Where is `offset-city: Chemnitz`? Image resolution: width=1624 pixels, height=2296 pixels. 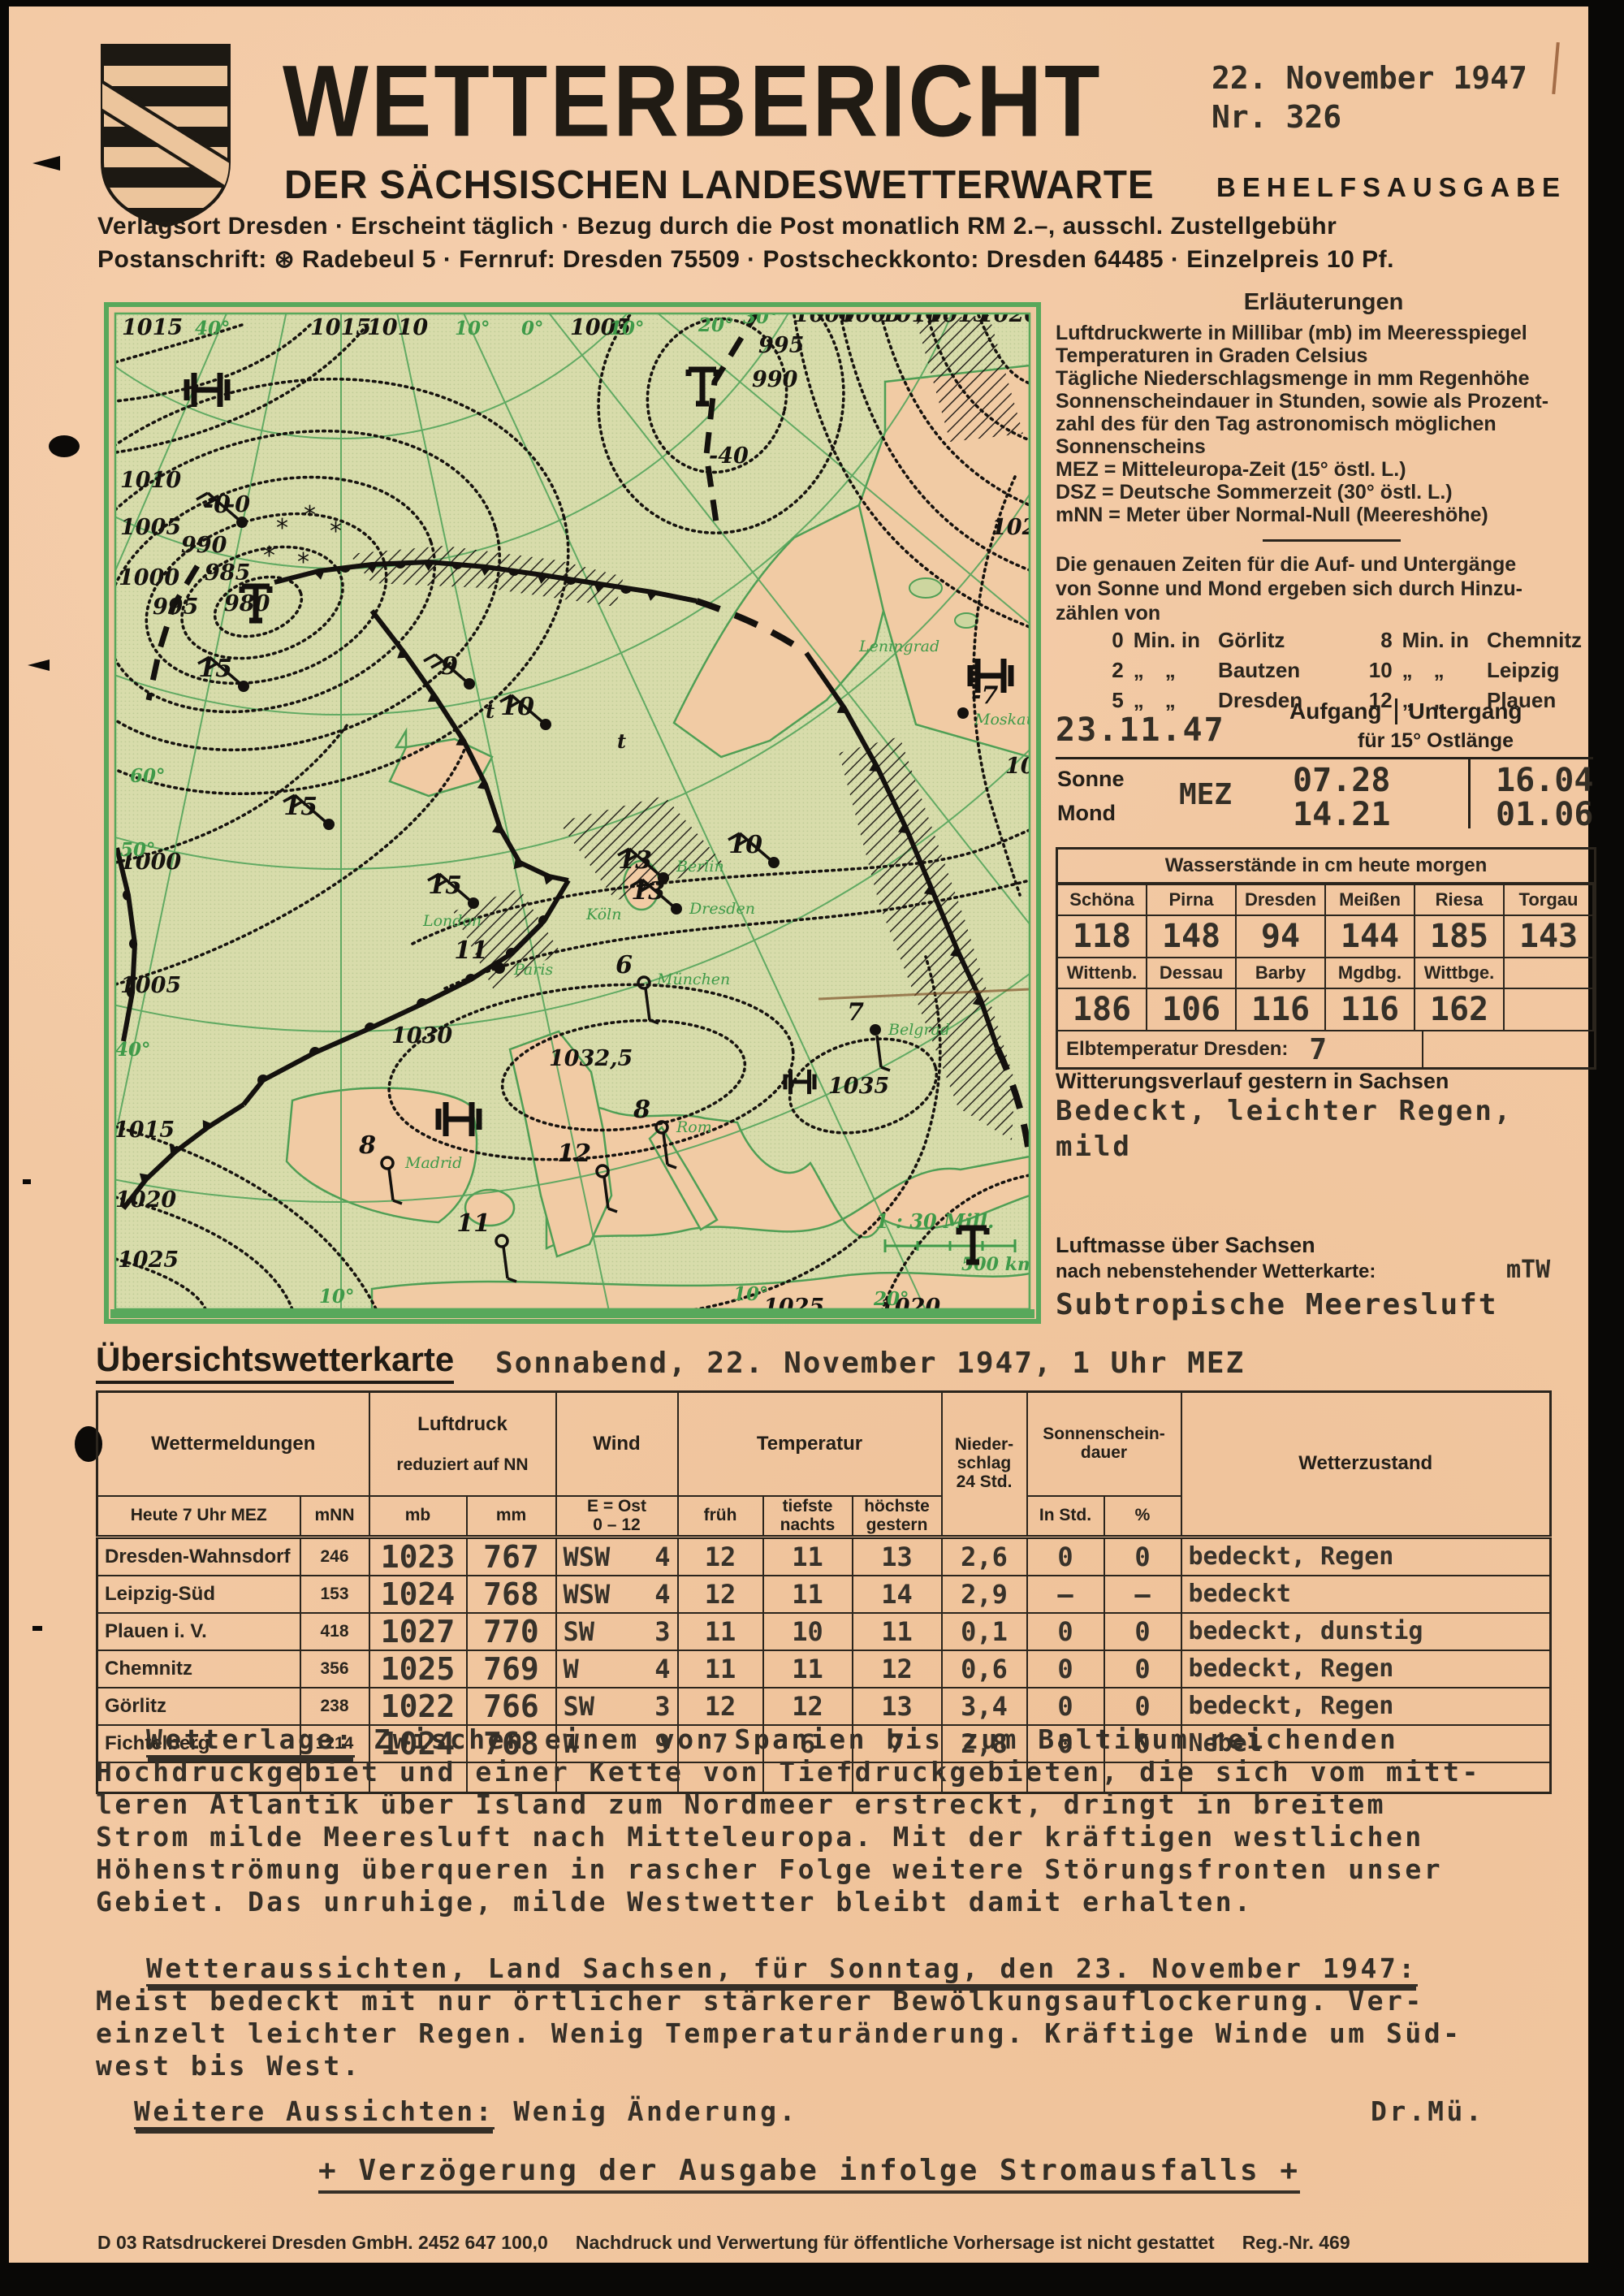 offset-city: Chemnitz is located at coordinates (1534, 640).